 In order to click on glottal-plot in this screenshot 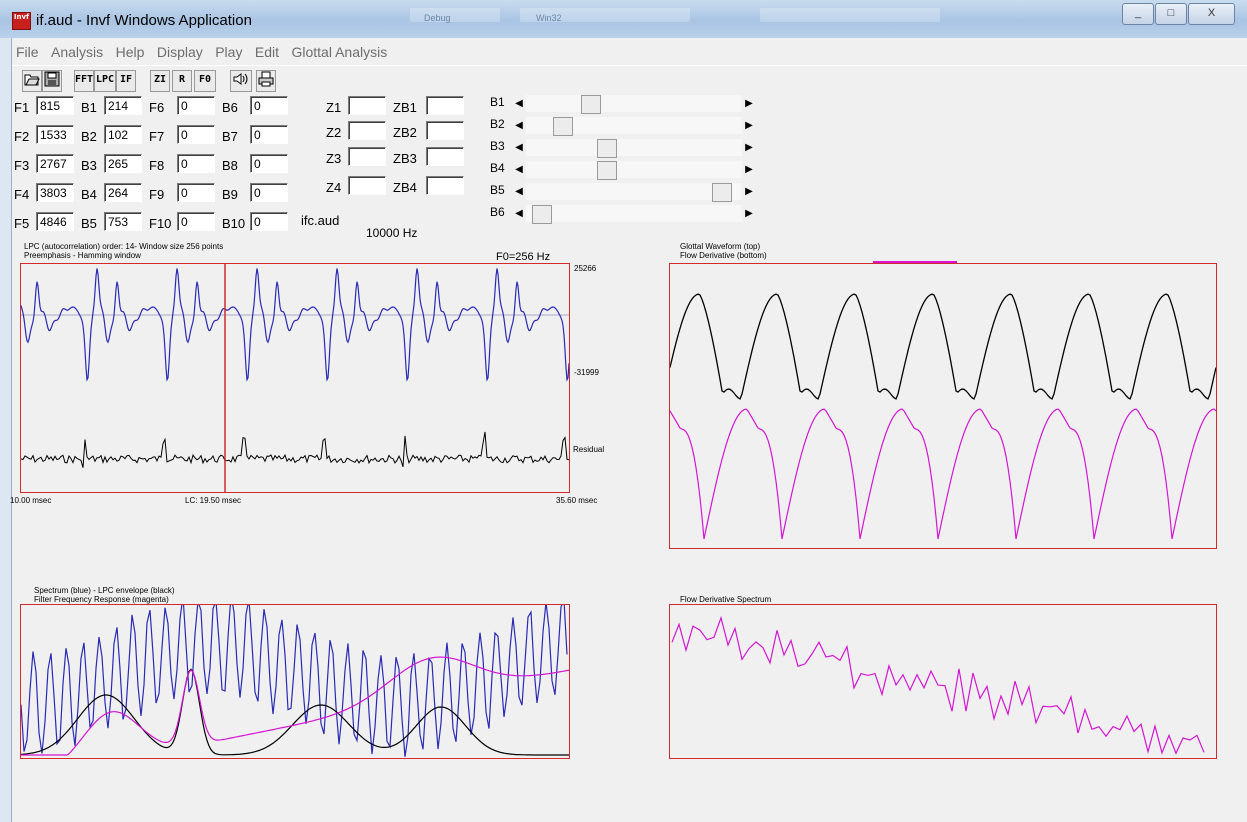, I will do `click(943, 416)`.